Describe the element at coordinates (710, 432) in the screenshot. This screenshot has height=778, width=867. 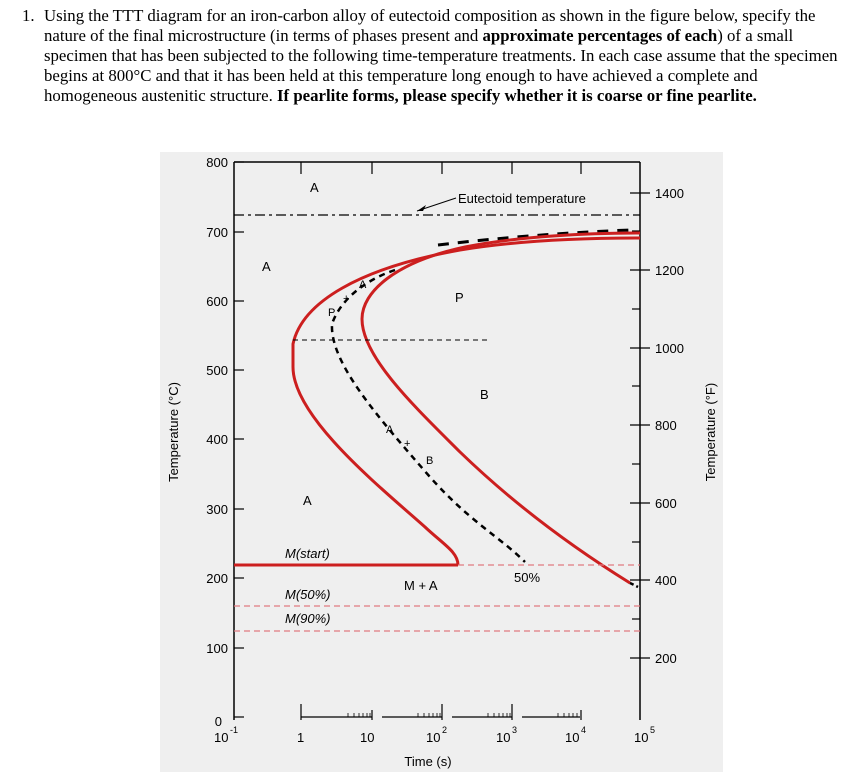
I see `fahrenheit-axis-title: Temperature (°F)` at that location.